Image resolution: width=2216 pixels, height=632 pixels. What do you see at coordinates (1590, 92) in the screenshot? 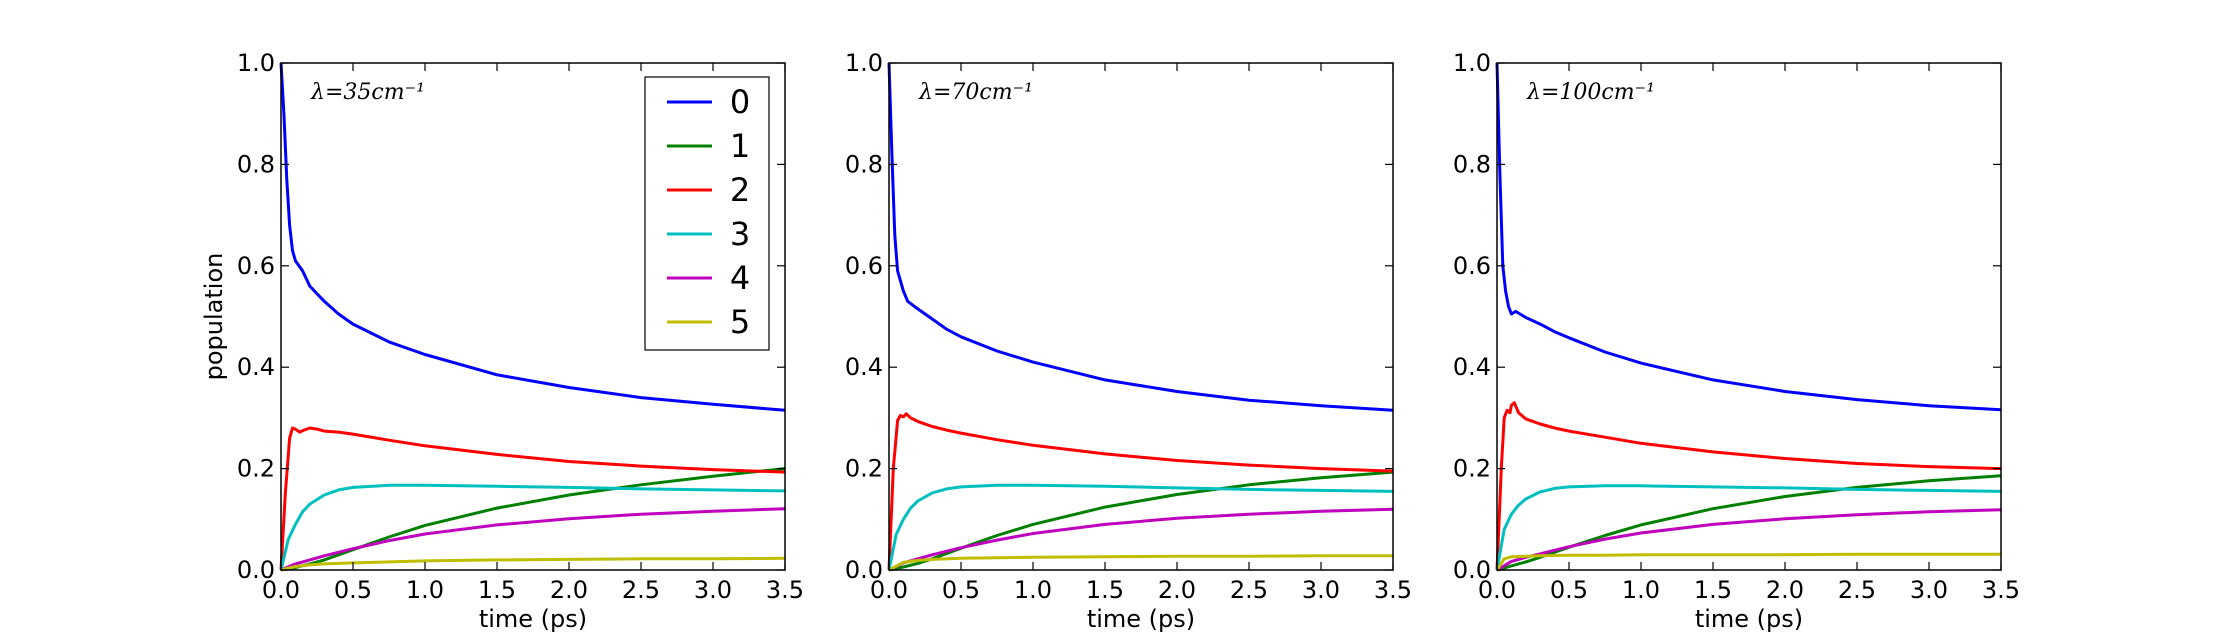
I see `lambda-annotation: λ=100cm⁻¹` at bounding box center [1590, 92].